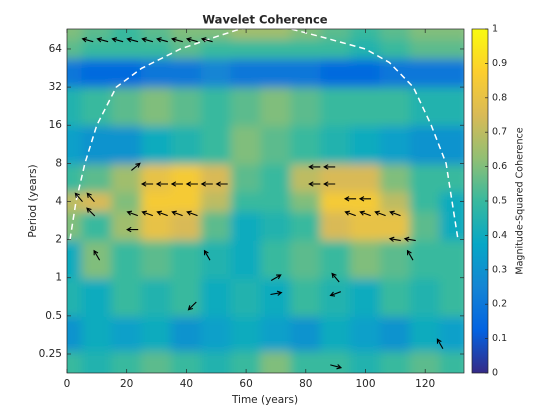 The width and height of the screenshot is (560, 420). Describe the element at coordinates (264, 400) in the screenshot. I see `x-axis-label: Time (years)` at that location.